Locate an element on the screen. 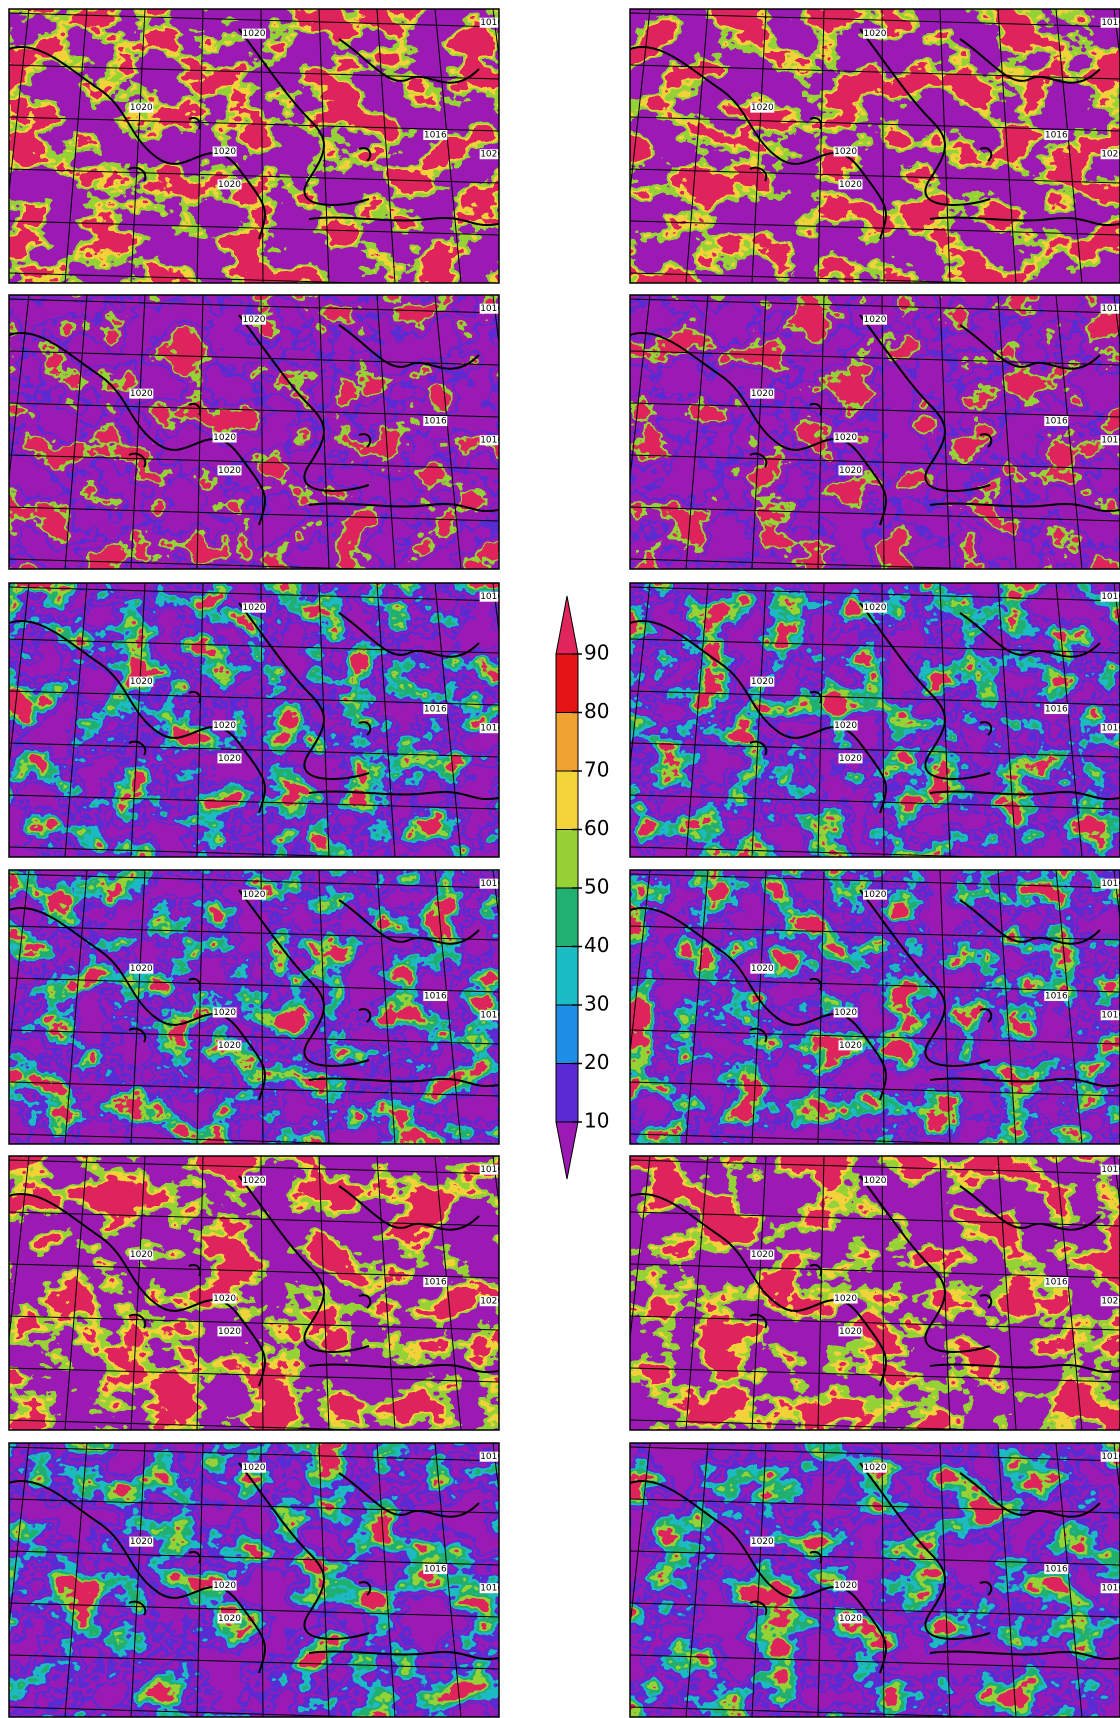  map-panel: 1020 1016 1020 1020 1020 1016 1020 is located at coordinates (254, 1293).